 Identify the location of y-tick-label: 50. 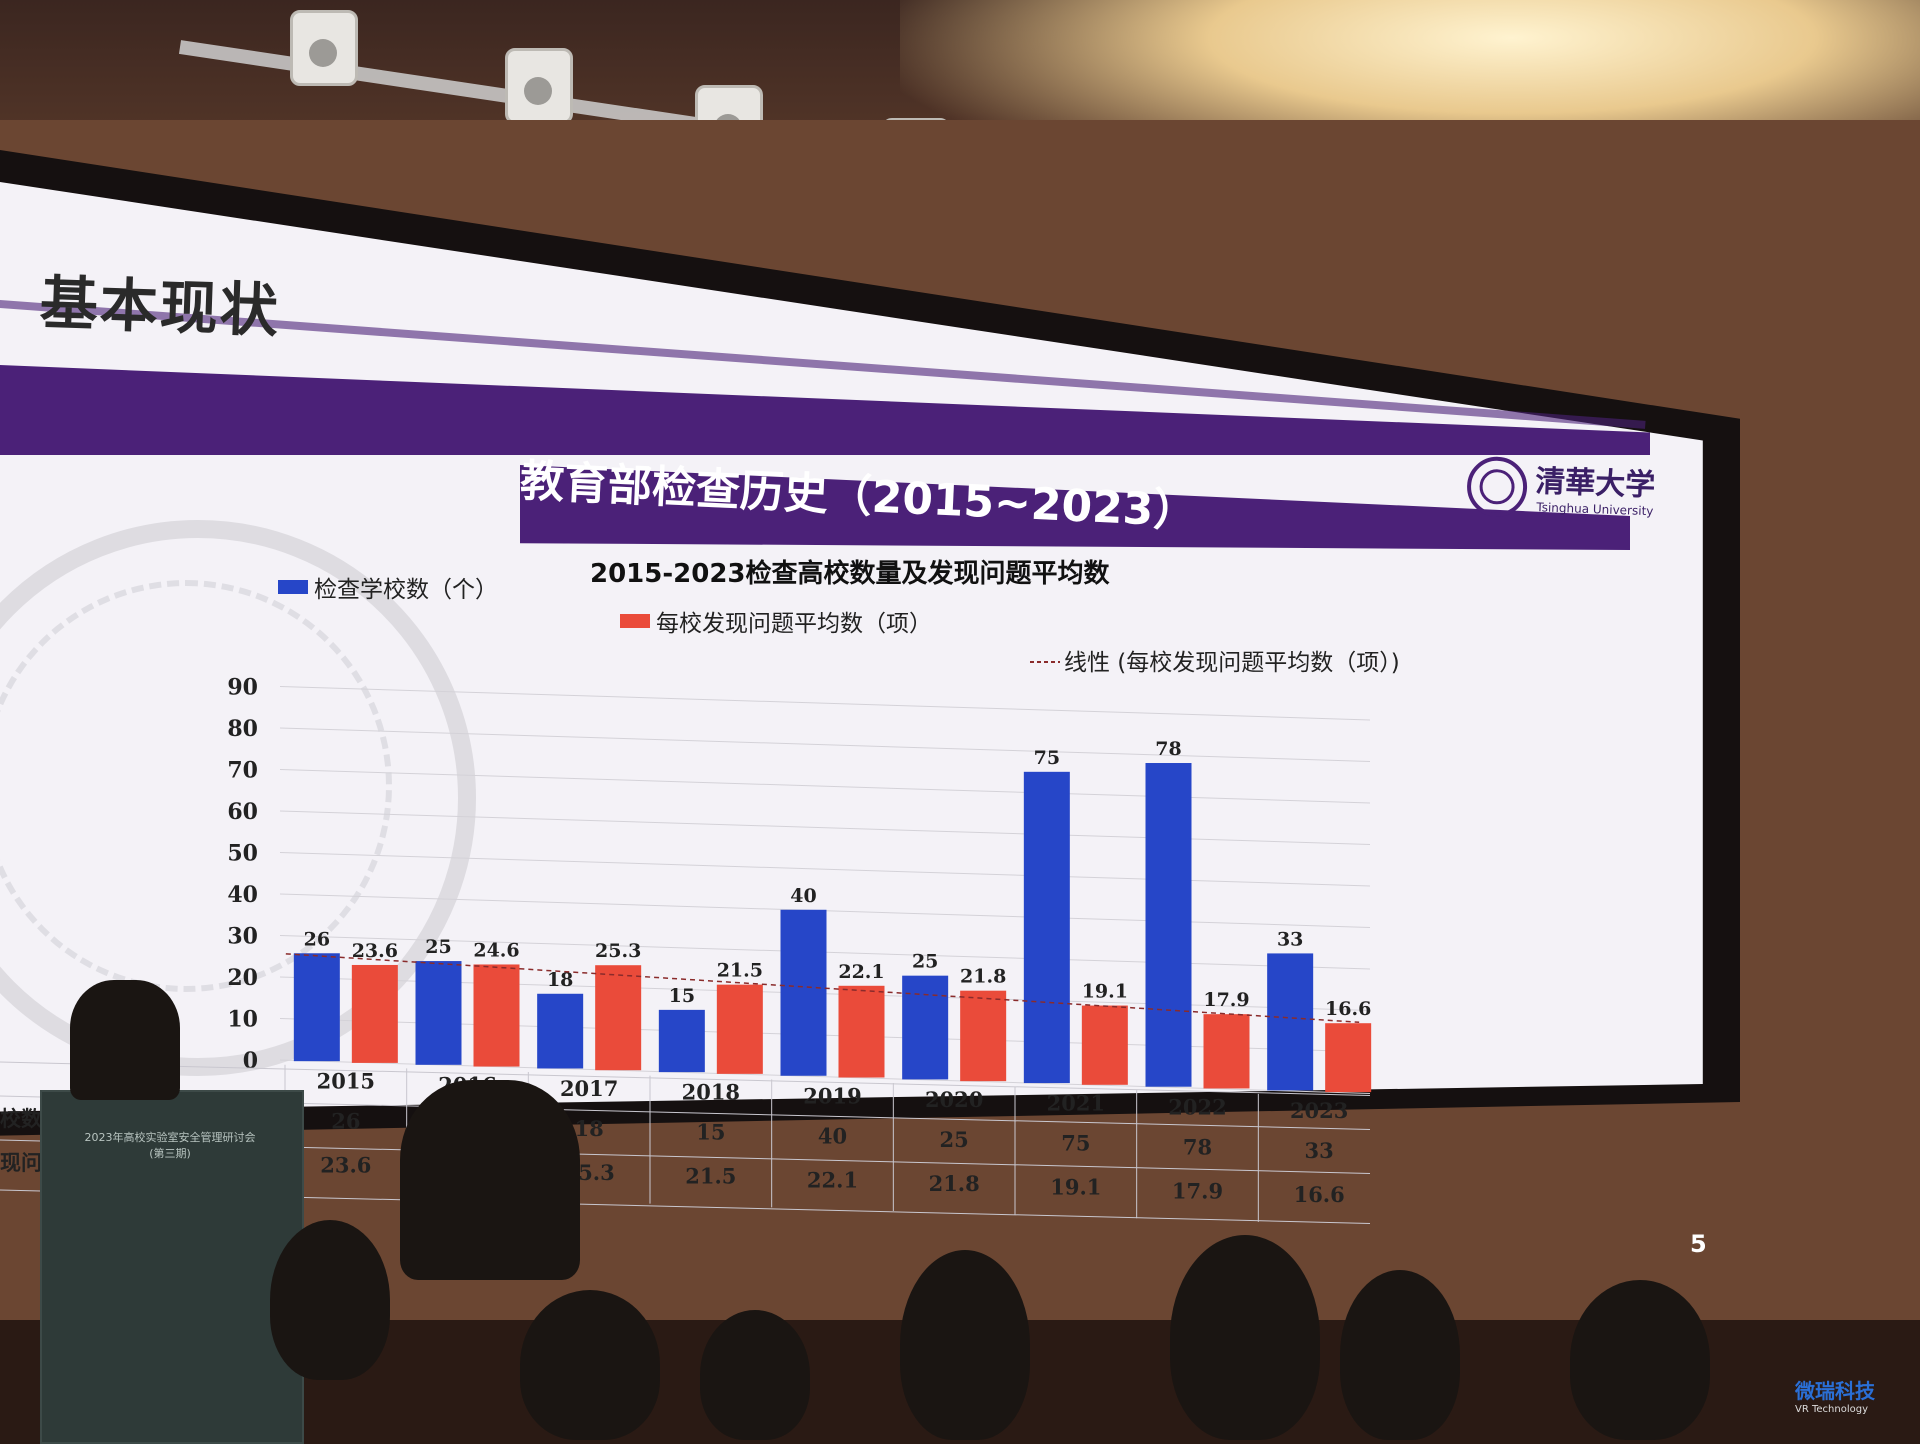
(242, 854).